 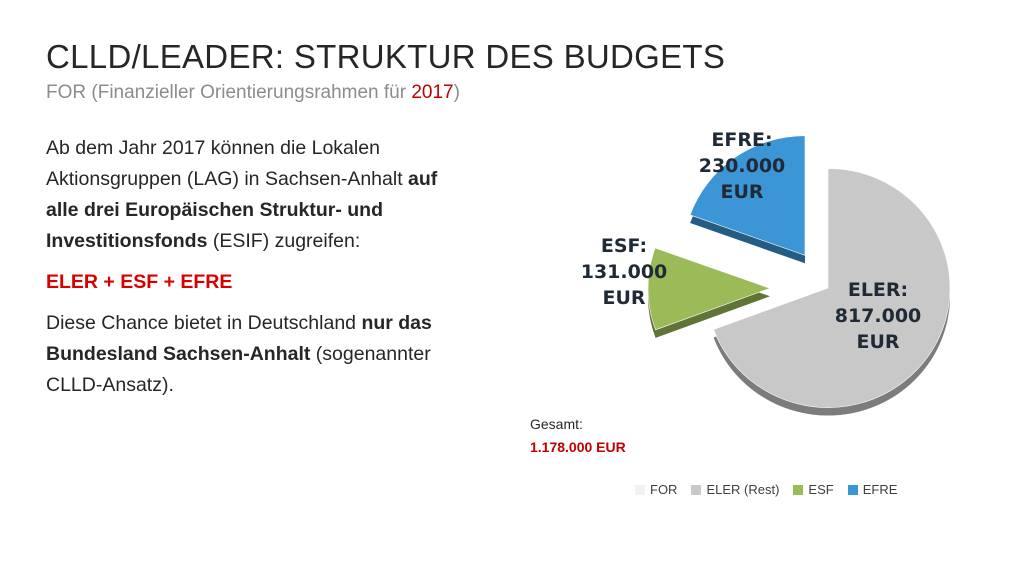 What do you see at coordinates (139, 282) in the screenshot?
I see `funds-combination: ELER + ESF + EFRE` at bounding box center [139, 282].